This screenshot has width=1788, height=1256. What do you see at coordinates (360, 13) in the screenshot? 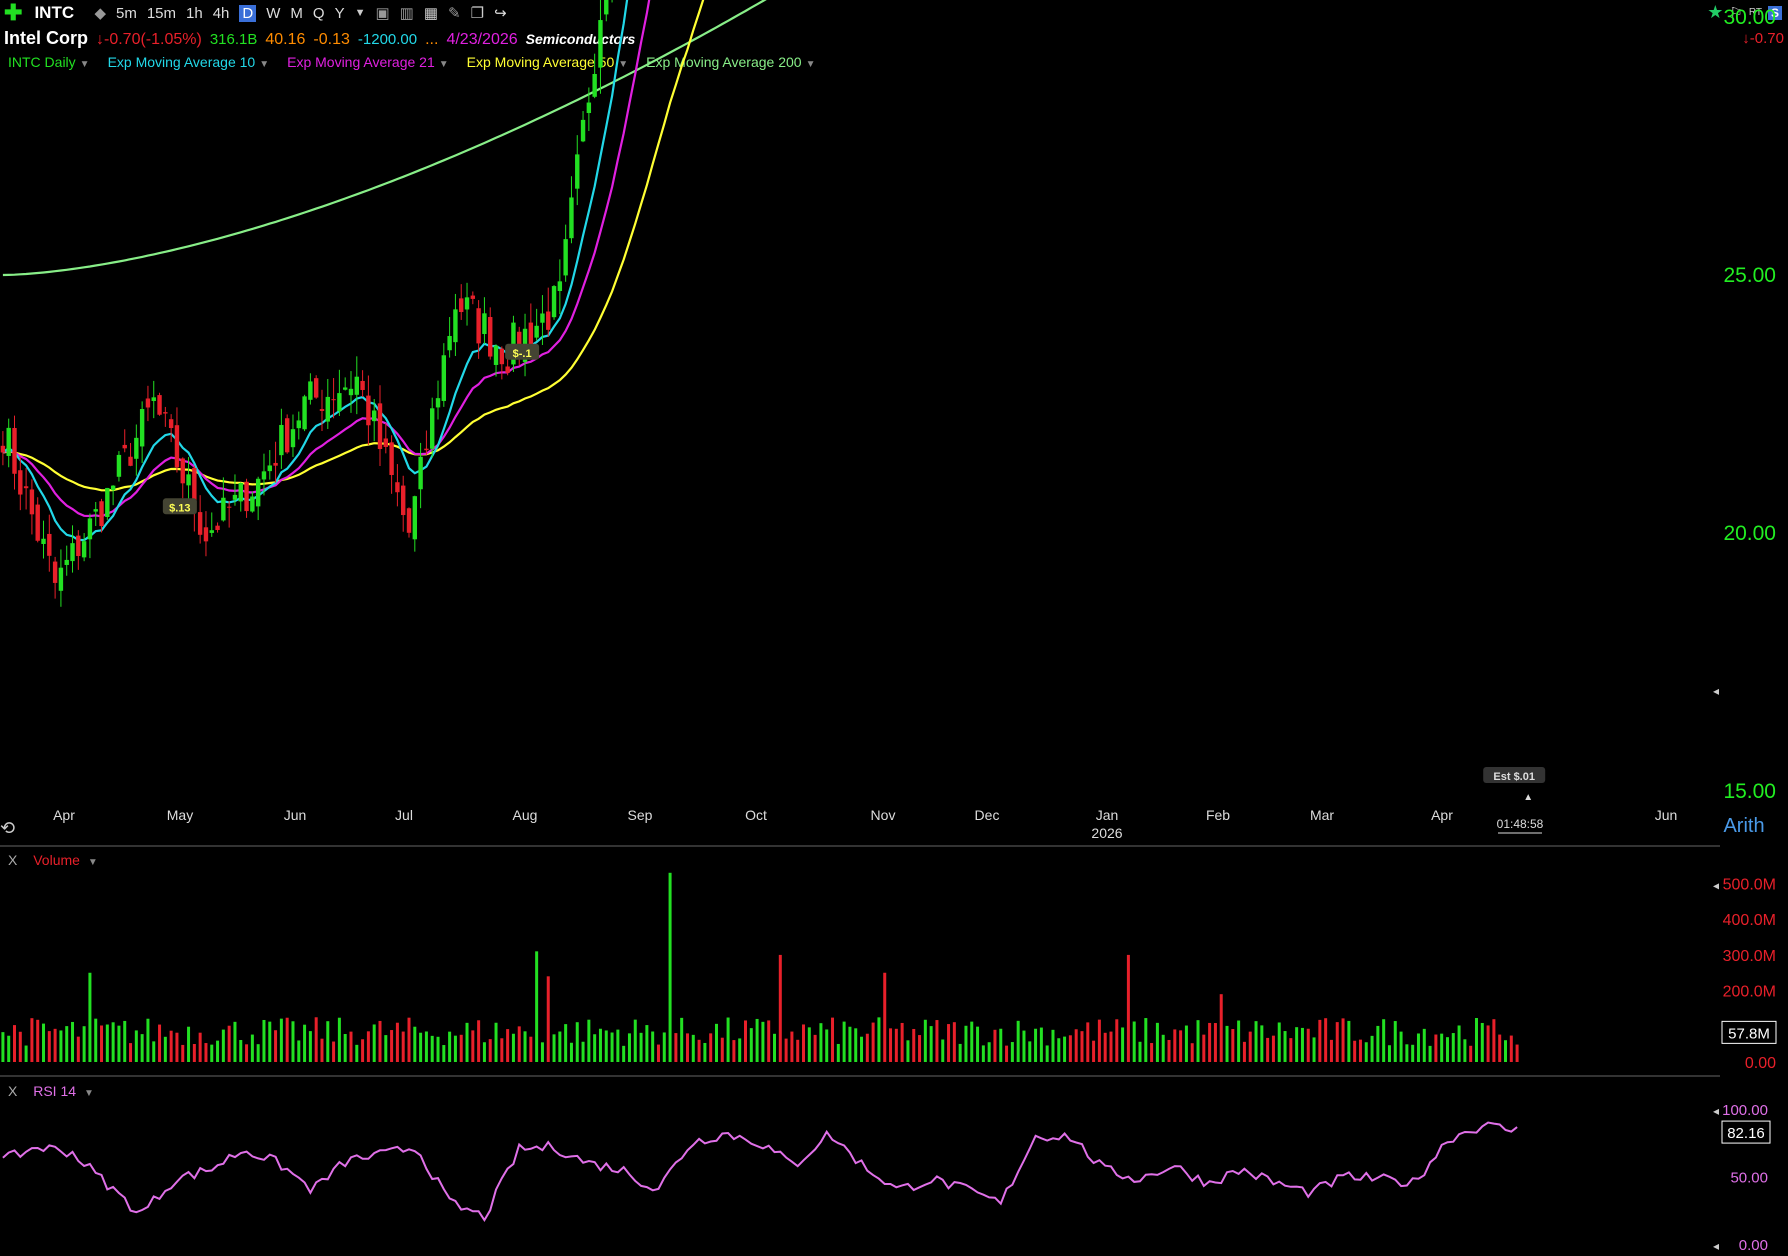
I see `interval-dropdown-icon: ▼` at bounding box center [360, 13].